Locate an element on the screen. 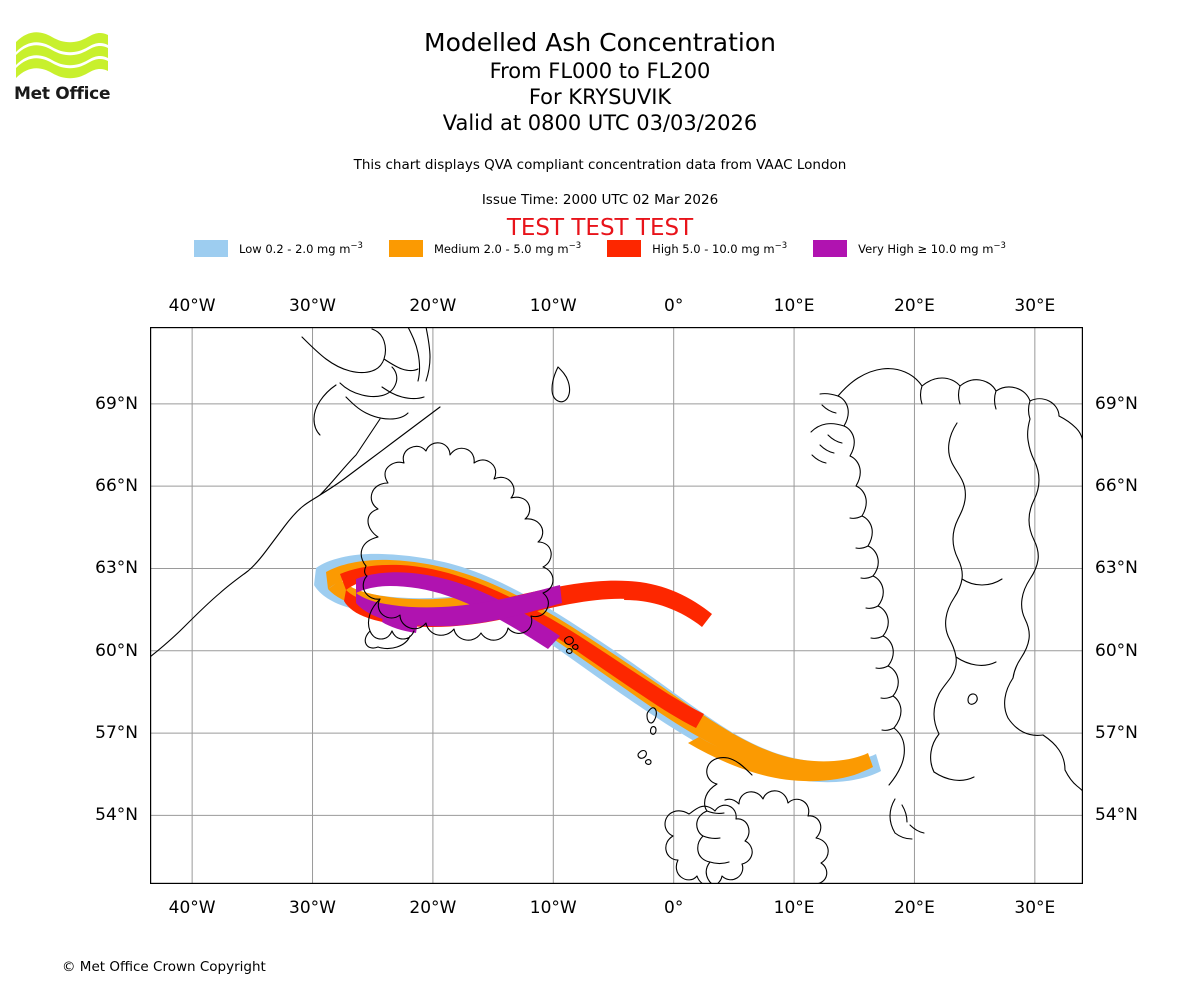 This screenshot has width=1200, height=1000. coastline-denmark is located at coordinates (907, 819).